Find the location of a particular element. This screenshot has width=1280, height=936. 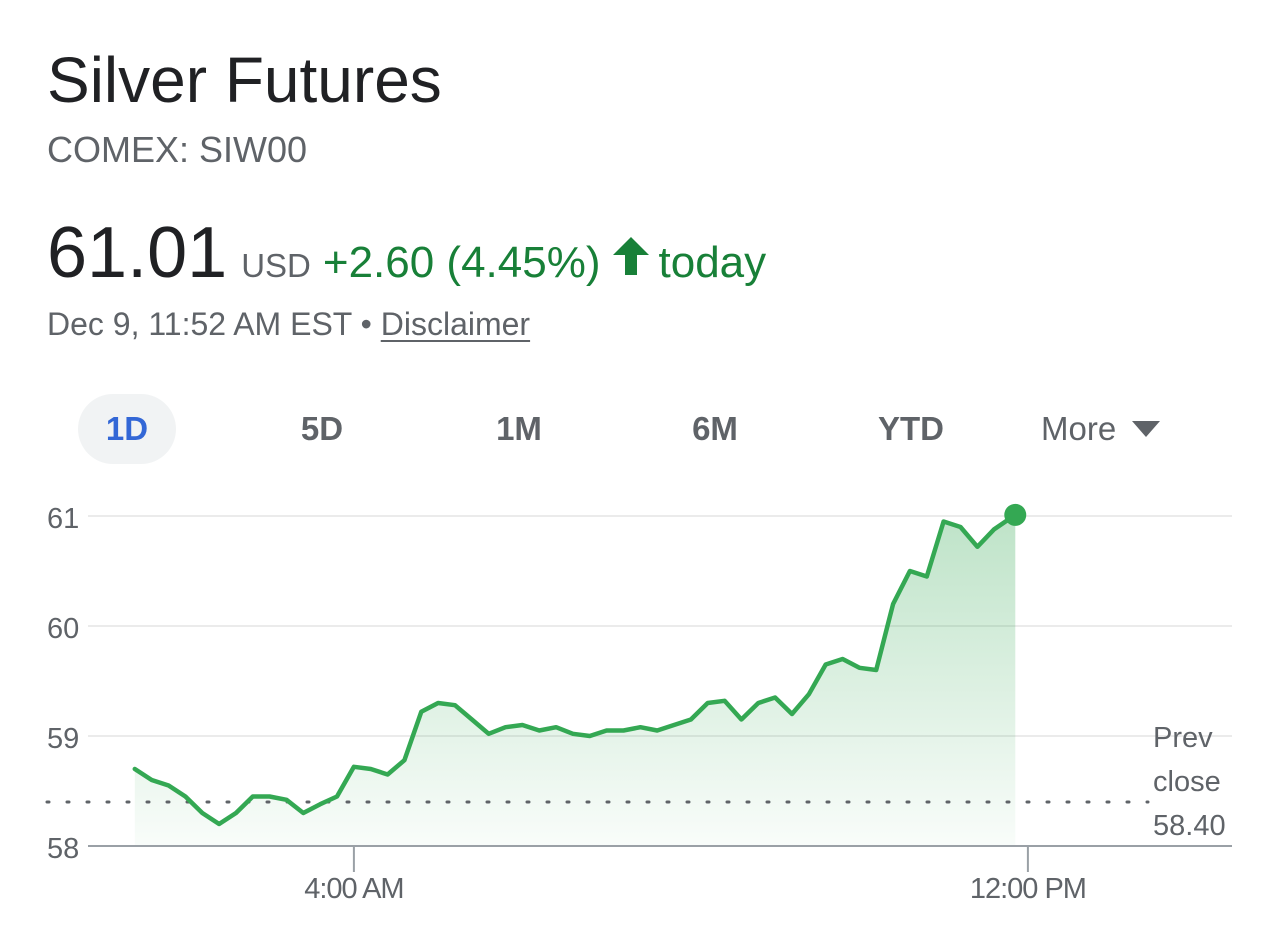

disclaimer-link: Disclaimer is located at coordinates (455, 324).